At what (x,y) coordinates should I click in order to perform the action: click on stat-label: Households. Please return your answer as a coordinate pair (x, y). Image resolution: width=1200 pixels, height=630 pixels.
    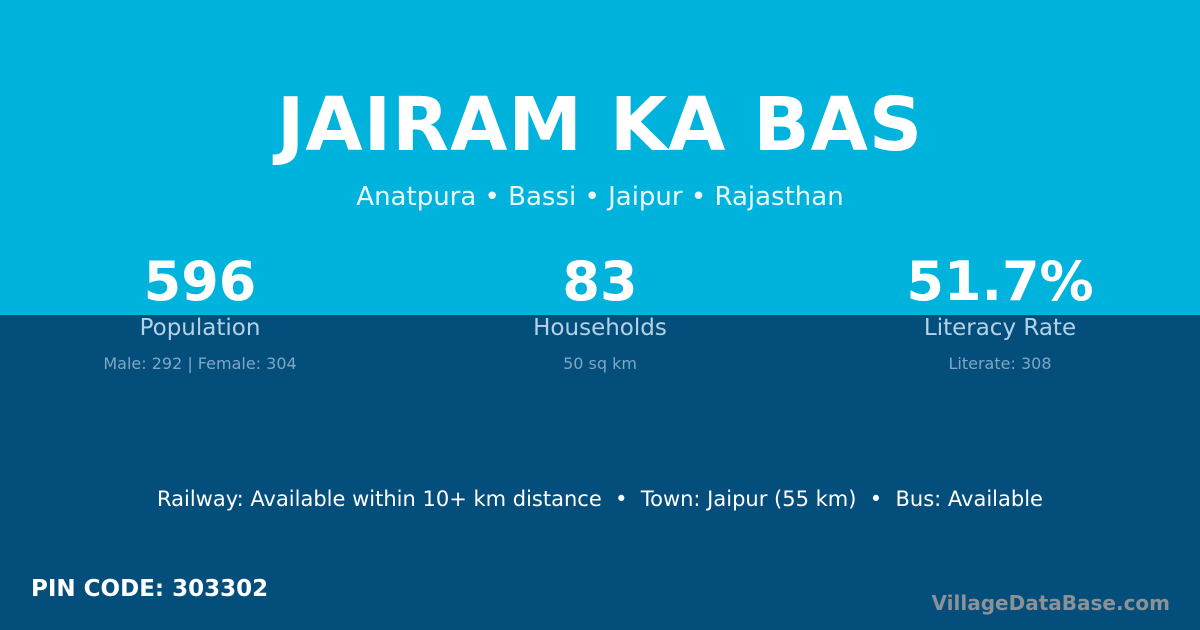
    Looking at the image, I should click on (600, 328).